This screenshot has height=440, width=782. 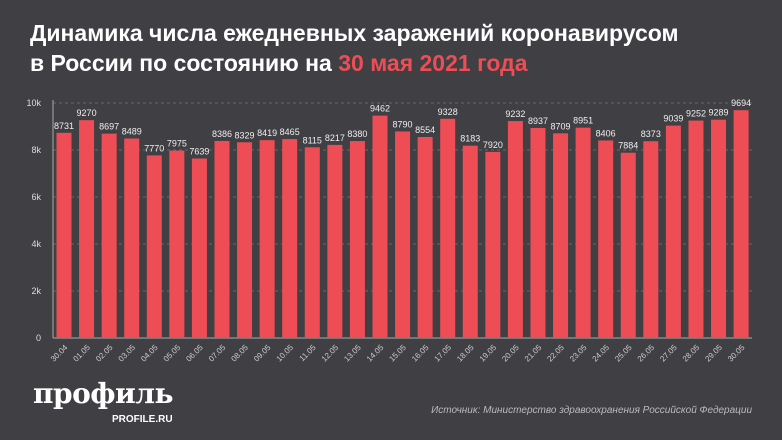 I want to click on y-tick-label: 4k, so click(x=36, y=244).